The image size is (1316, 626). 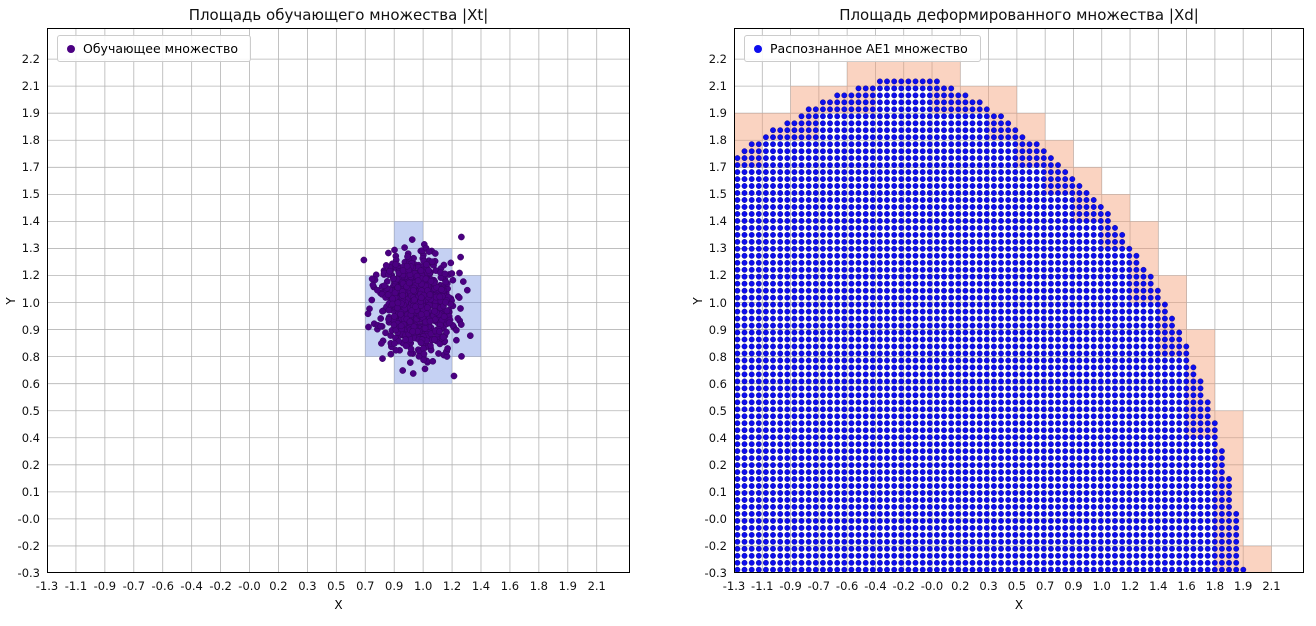 I want to click on legend: Обучающее множество, so click(x=154, y=48).